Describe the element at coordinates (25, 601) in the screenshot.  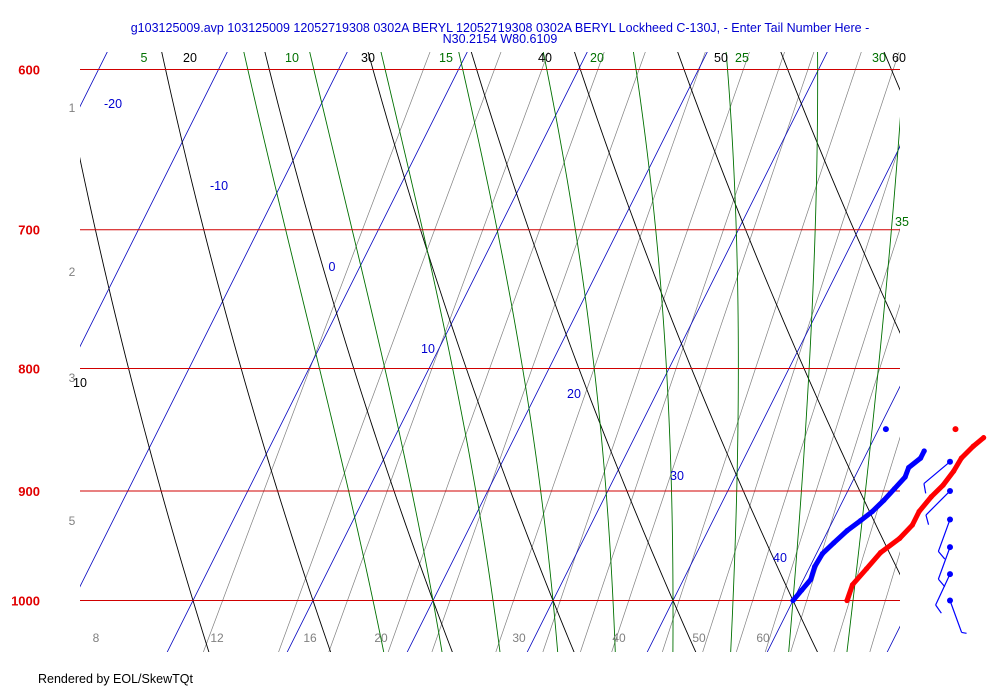
I see `pressure-label: 1000` at that location.